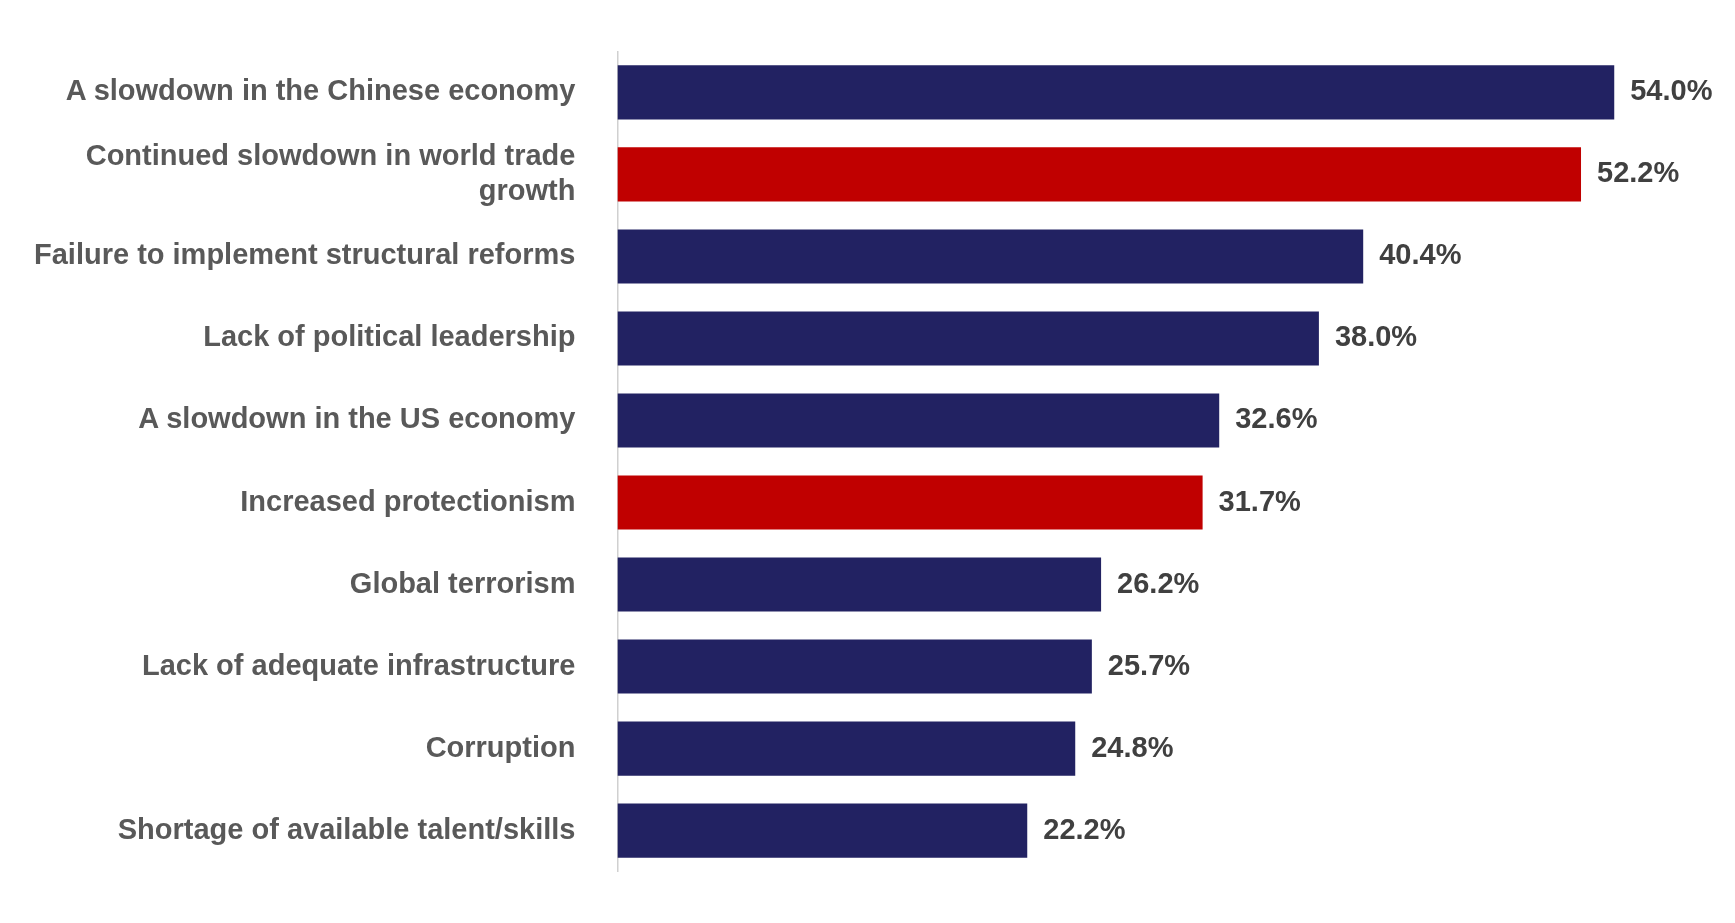 This screenshot has height=923, width=1735. I want to click on y-tick-label: Global terrorism, so click(462, 582).